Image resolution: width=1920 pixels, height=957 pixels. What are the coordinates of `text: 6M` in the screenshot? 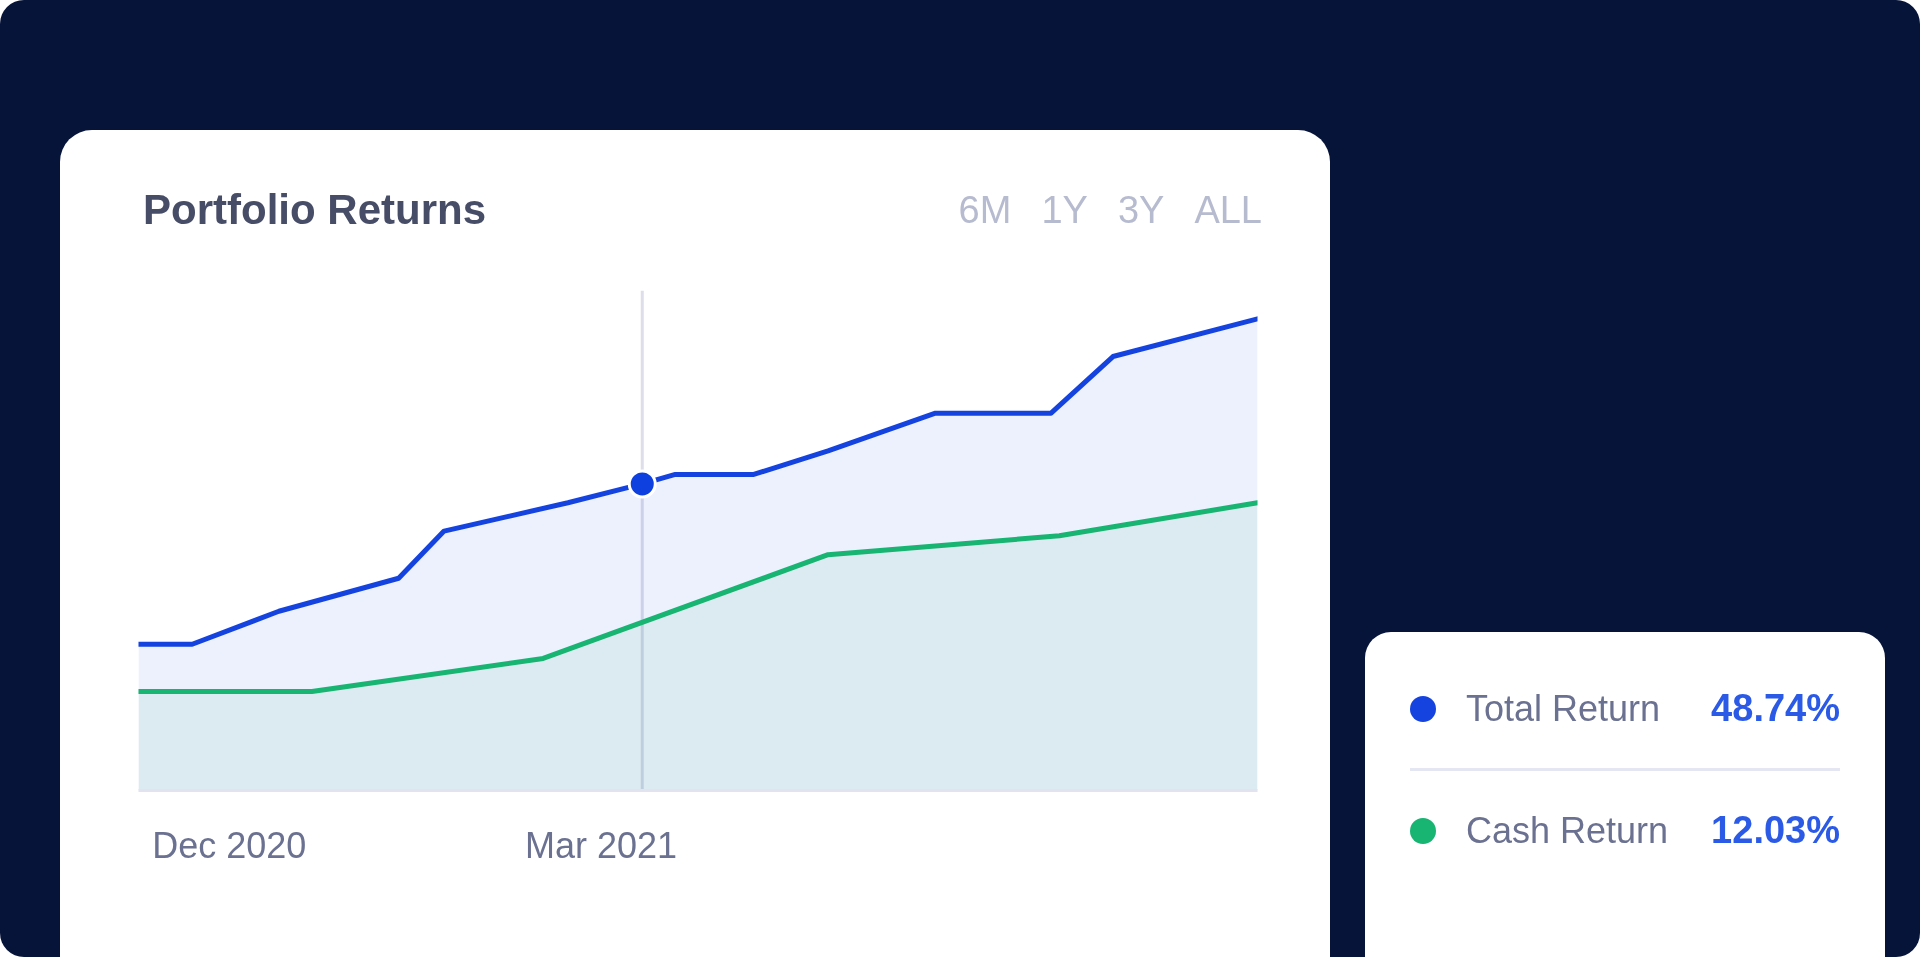 It's located at (985, 209).